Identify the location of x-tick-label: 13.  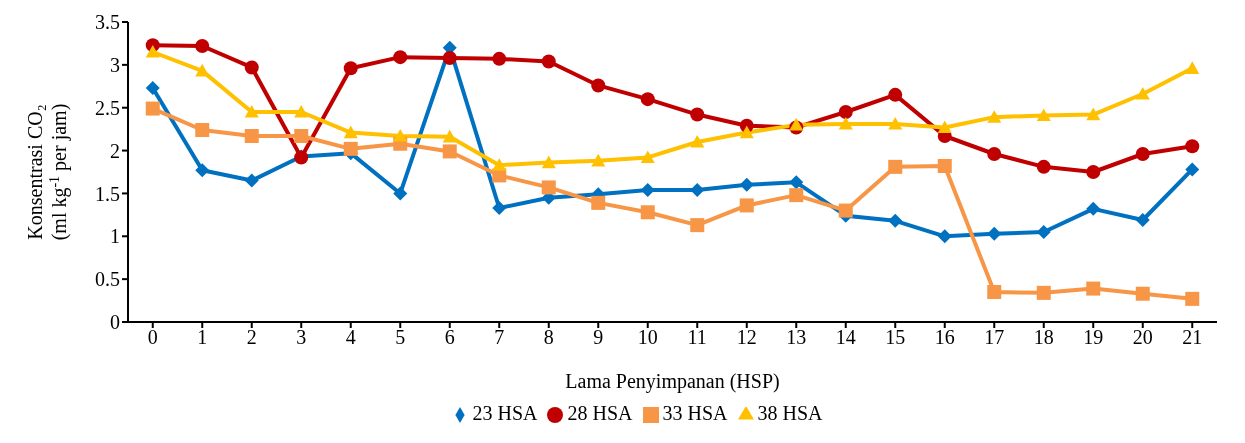
(796, 337).